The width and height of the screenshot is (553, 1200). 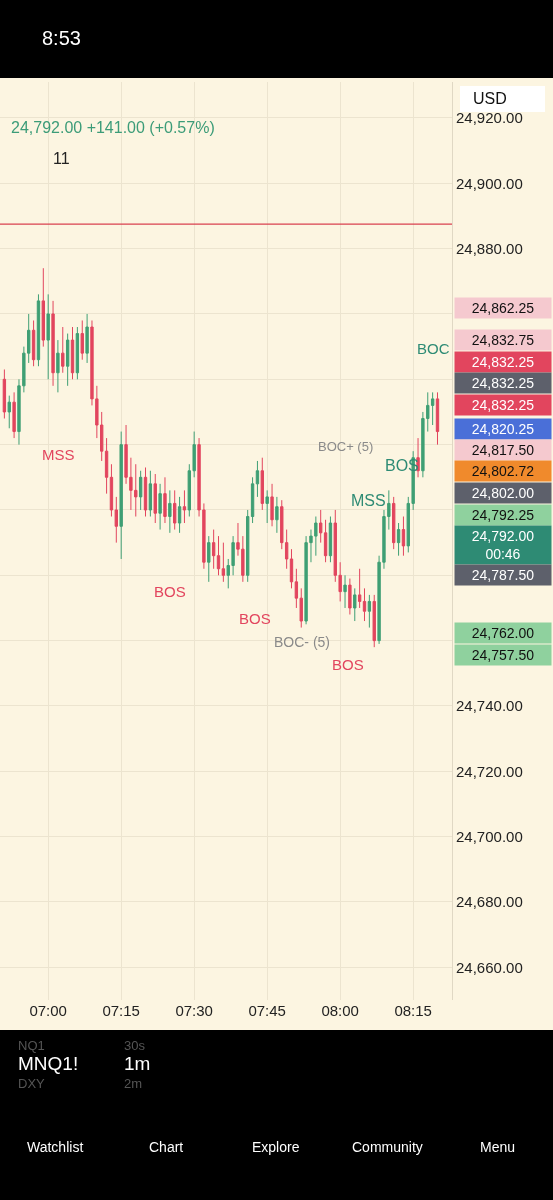 I want to click on x-tick-label: 07:45, so click(x=267, y=1010).